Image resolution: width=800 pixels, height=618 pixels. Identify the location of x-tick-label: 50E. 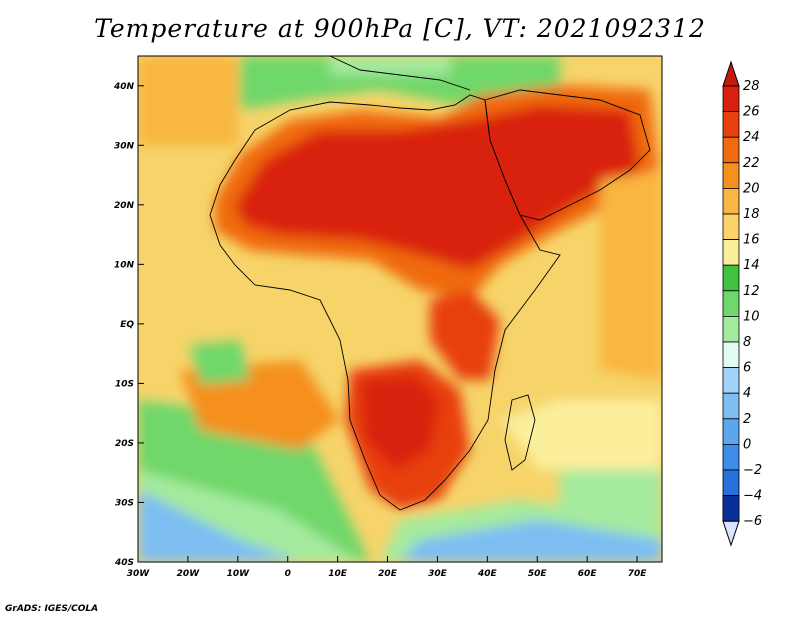
(538, 574).